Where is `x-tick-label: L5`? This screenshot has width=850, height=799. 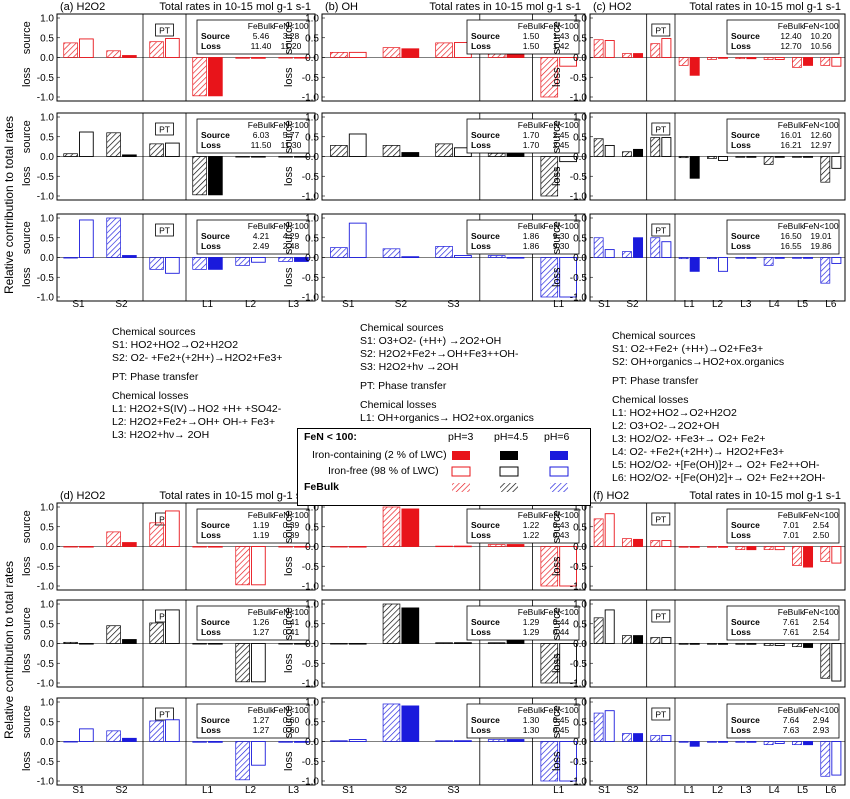 x-tick-label: L5 is located at coordinates (803, 304).